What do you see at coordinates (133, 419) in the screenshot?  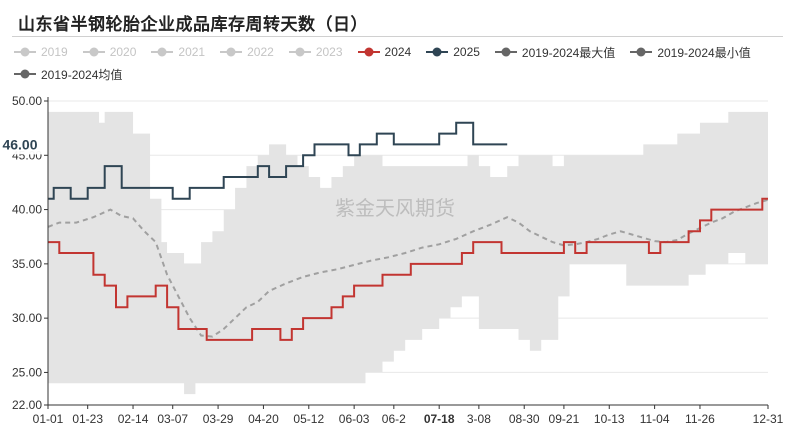 I see `x-tick-label-2: 02-14` at bounding box center [133, 419].